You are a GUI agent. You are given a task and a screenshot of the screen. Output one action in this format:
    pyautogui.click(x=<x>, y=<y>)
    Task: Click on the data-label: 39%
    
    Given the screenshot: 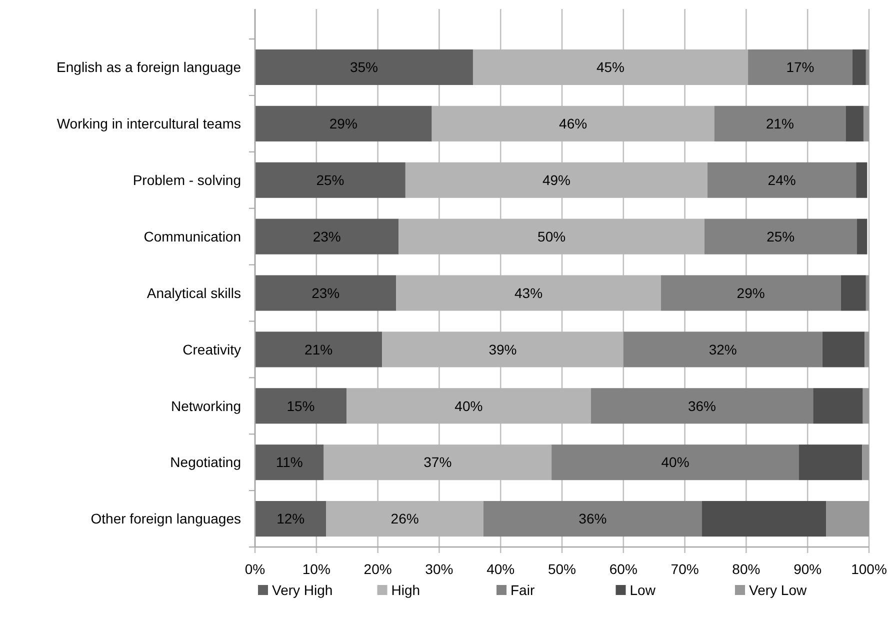 What is the action you would take?
    pyautogui.click(x=502, y=349)
    